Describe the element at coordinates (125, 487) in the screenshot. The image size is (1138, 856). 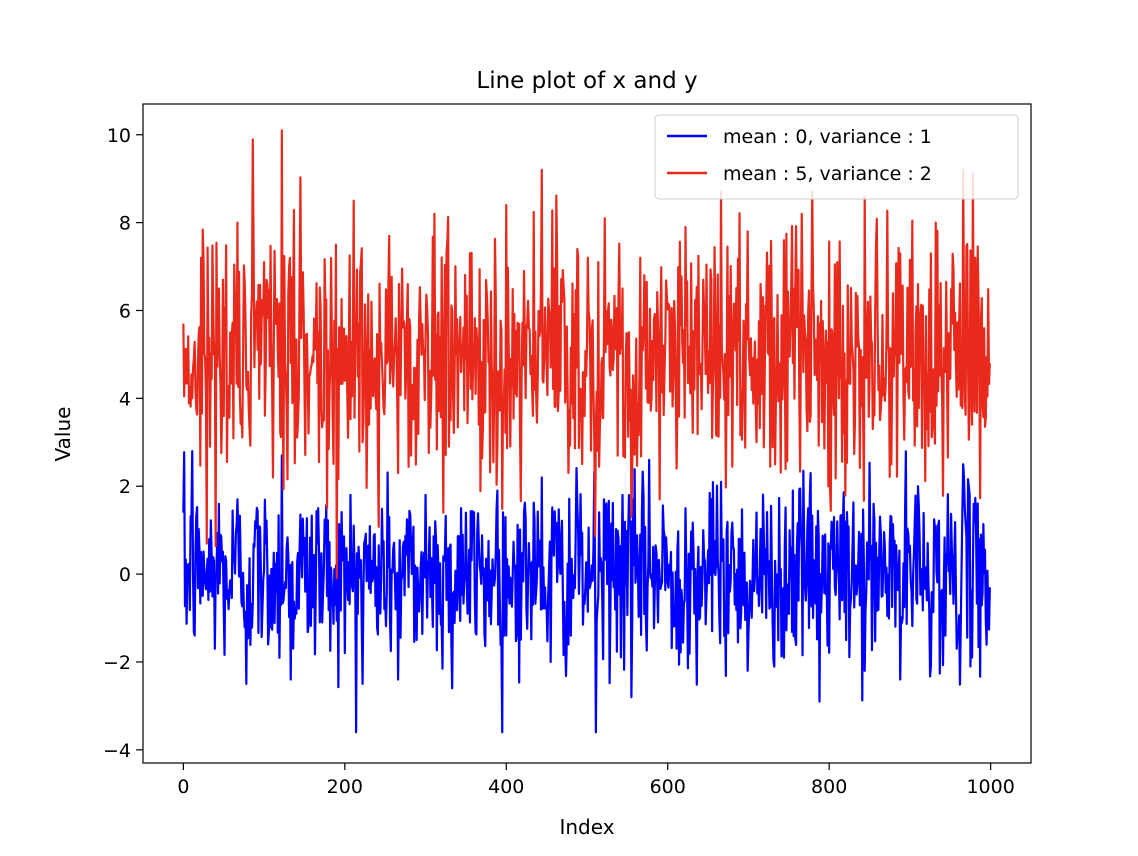
I see `y-tick-label: 2` at that location.